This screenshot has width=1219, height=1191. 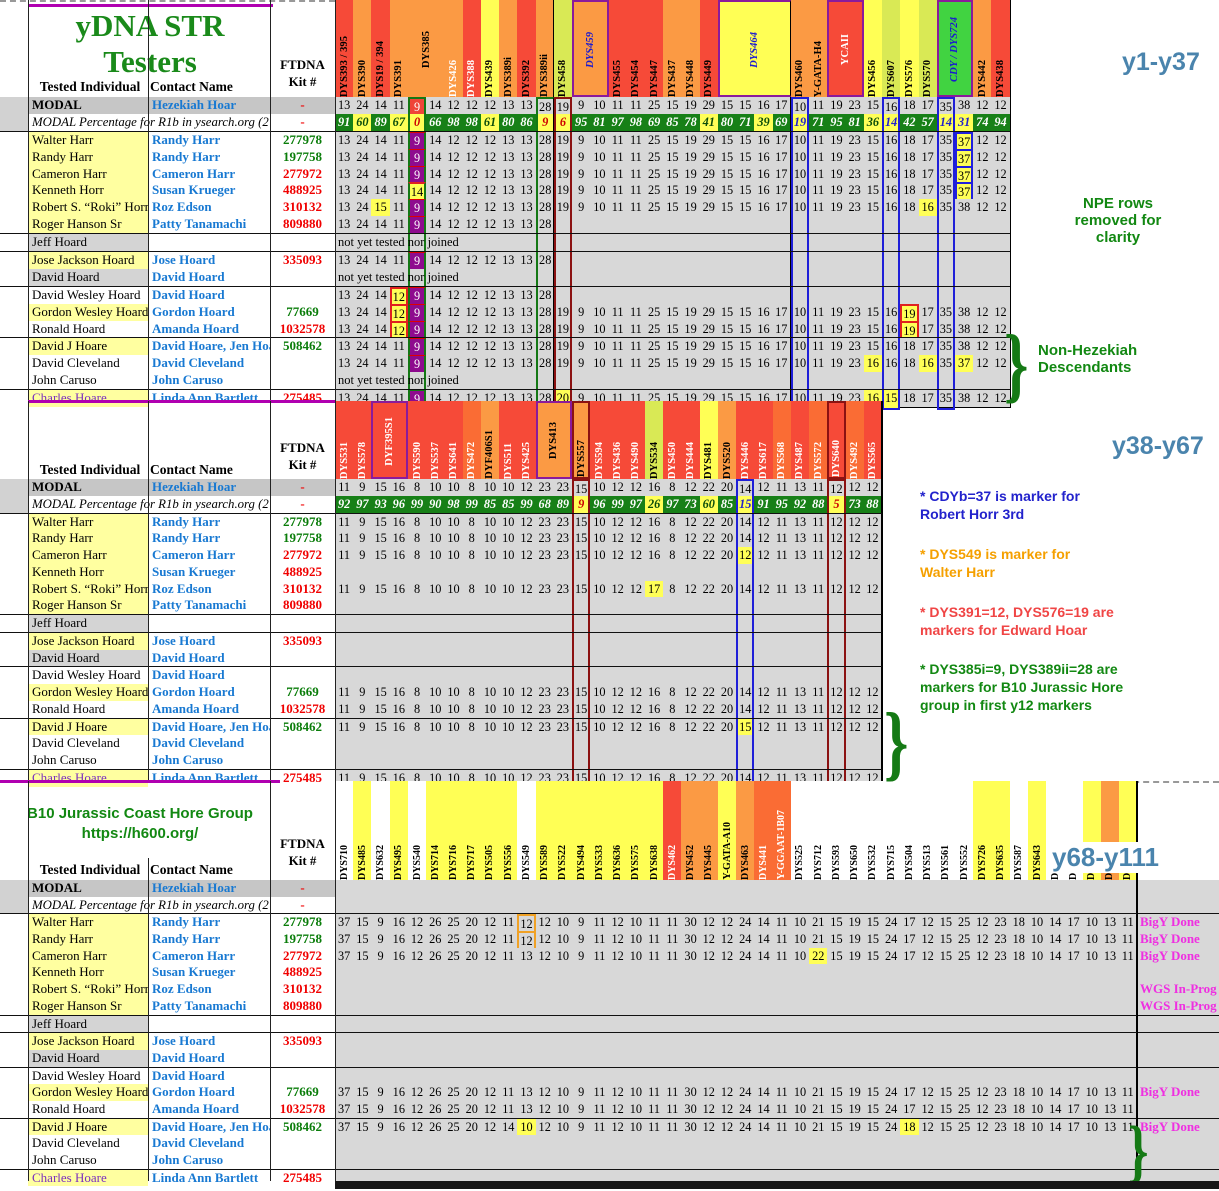 What do you see at coordinates (1088, 359) in the screenshot?
I see `note-non-hezekiah: Non-Hezekiah Descendants` at bounding box center [1088, 359].